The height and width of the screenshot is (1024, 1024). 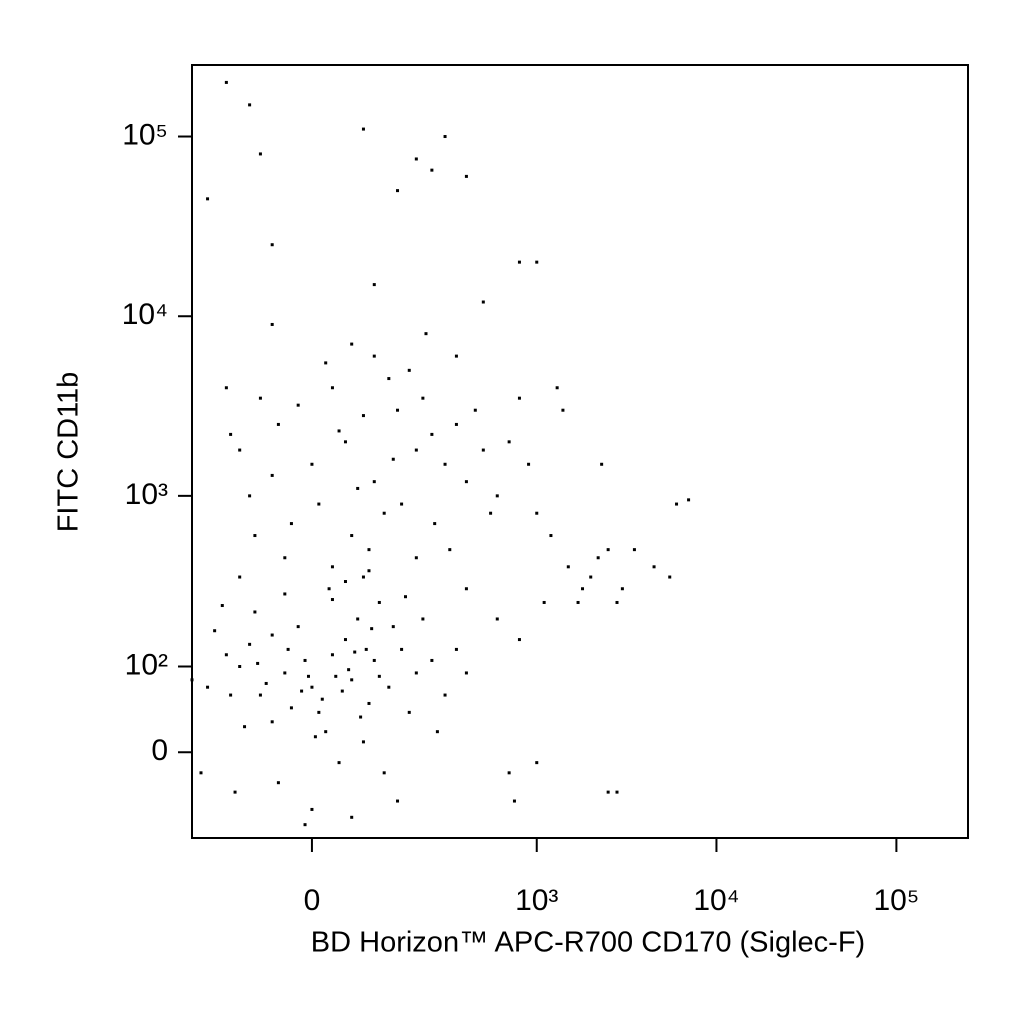 I want to click on y-tick-label: 10⁵, so click(x=145, y=134).